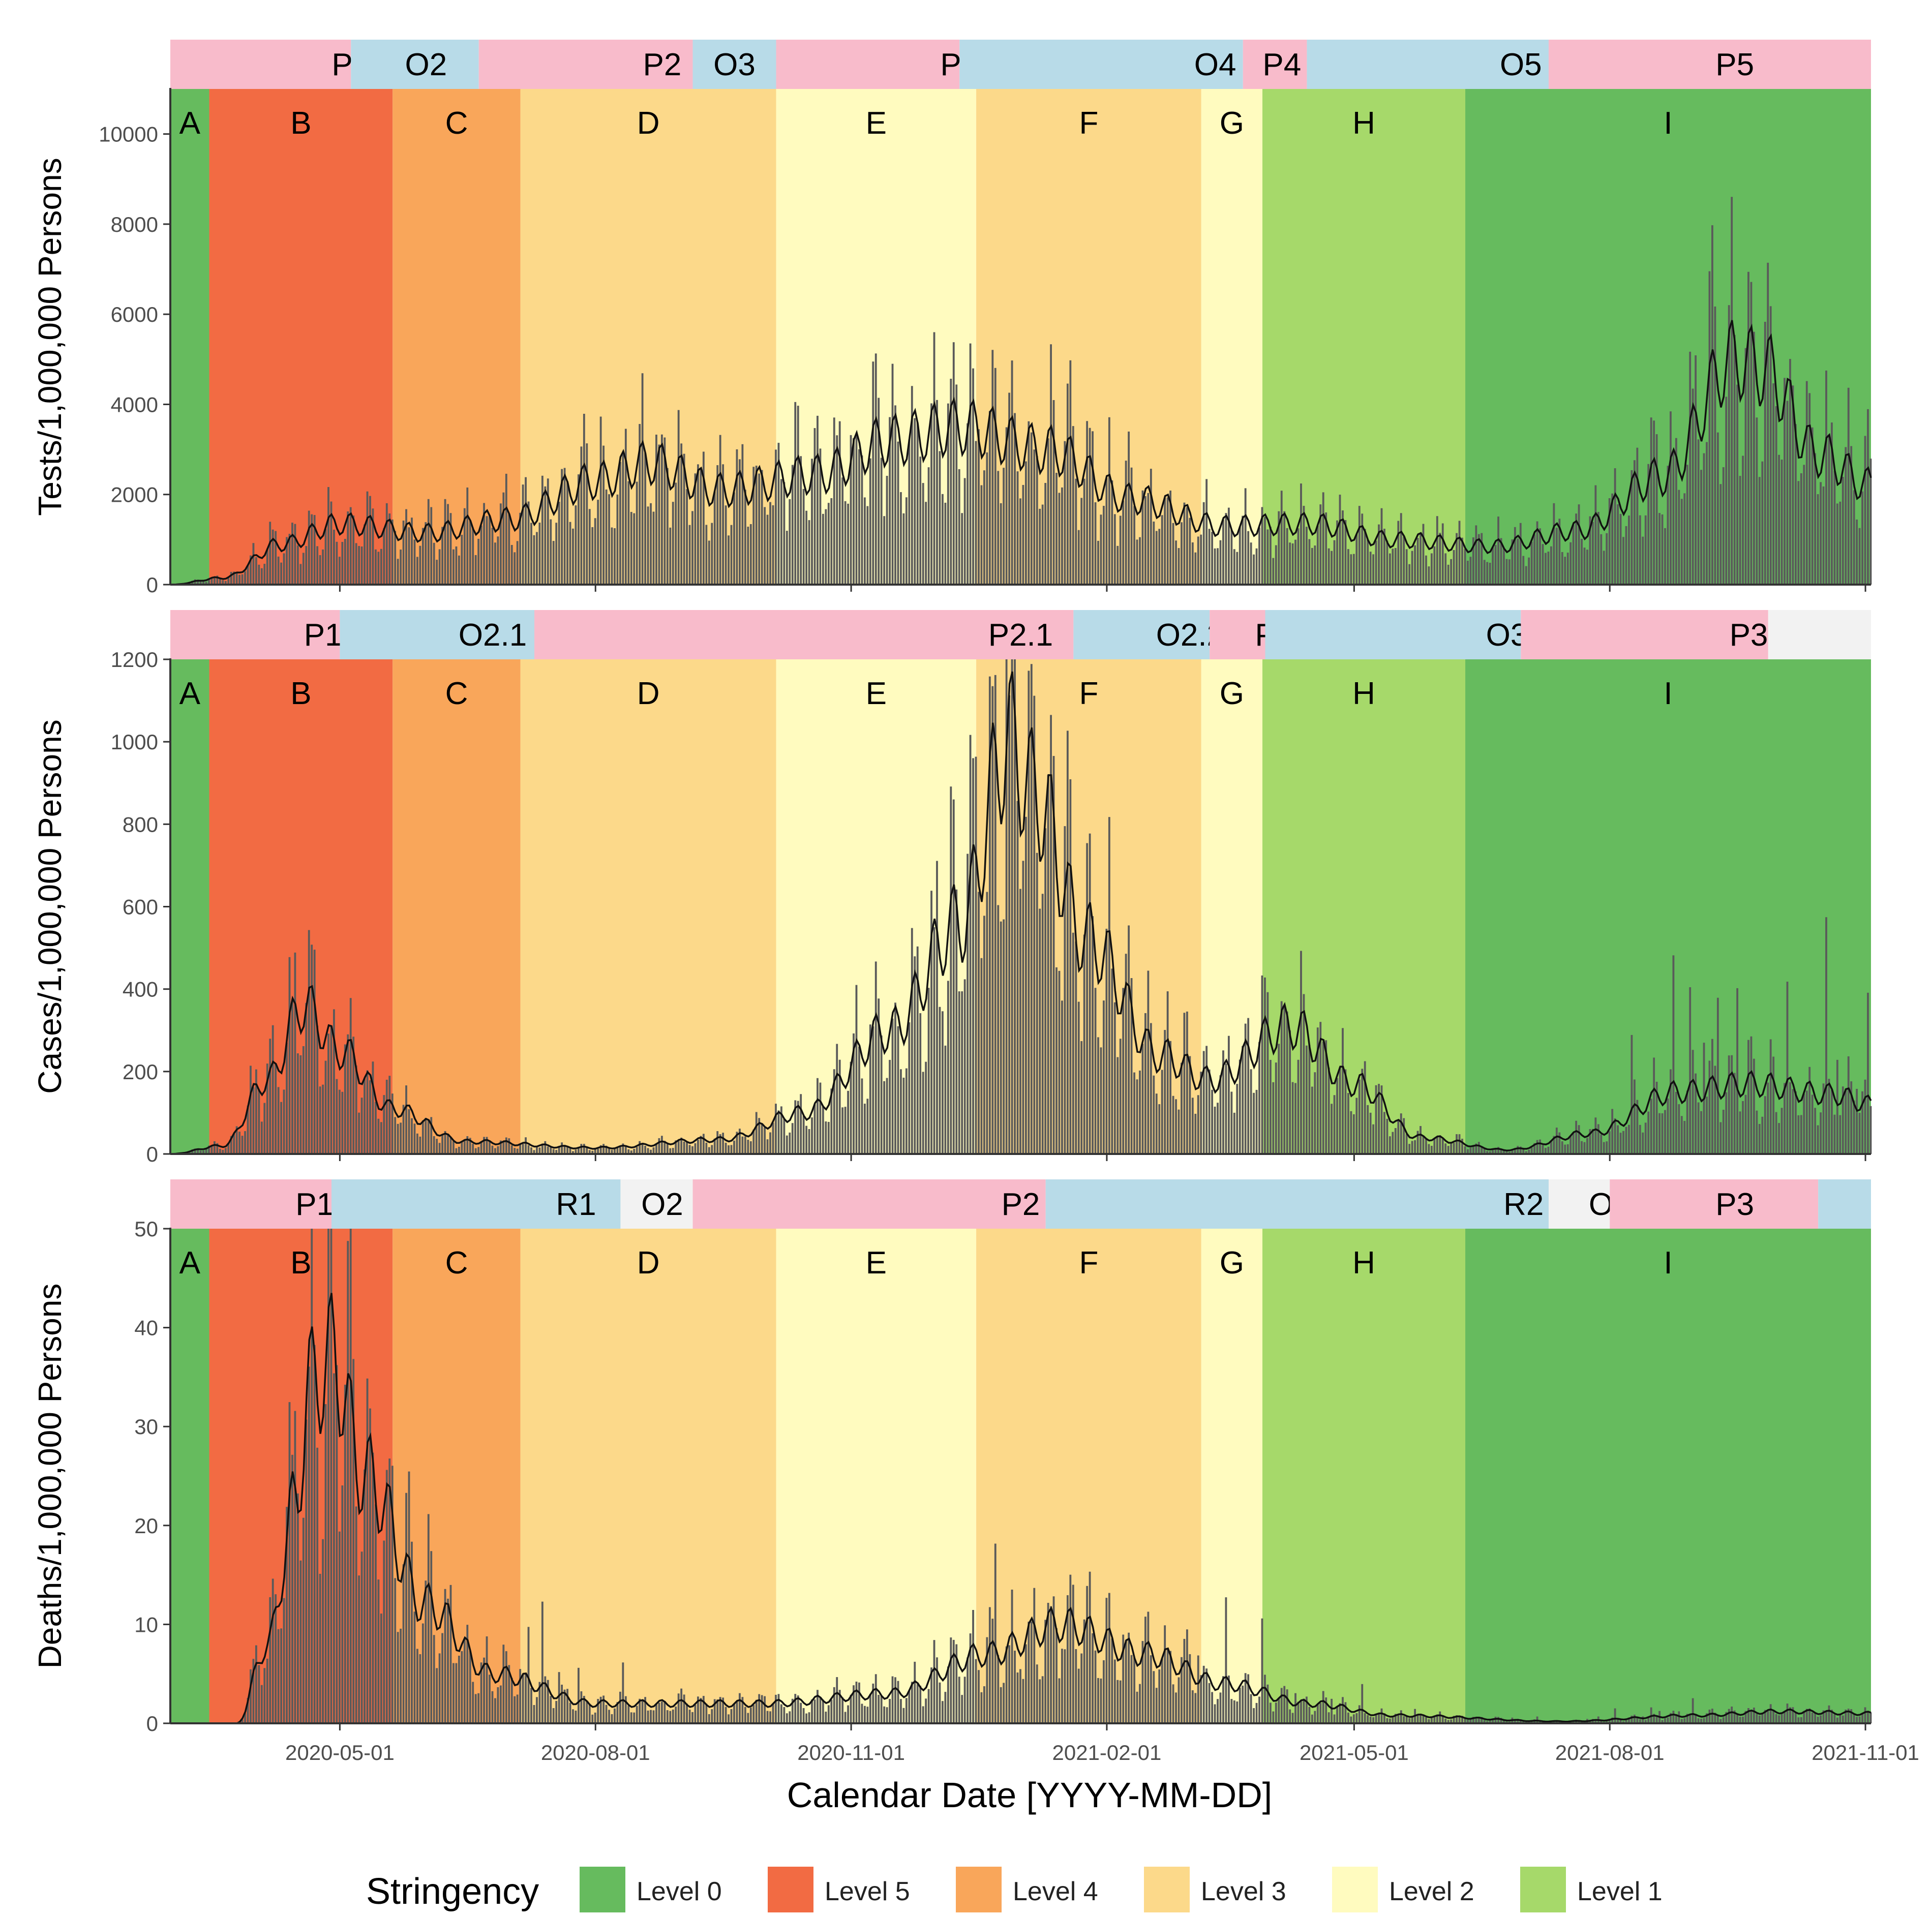 This screenshot has height=1917, width=1932. I want to click on region-c, so click(457, 906).